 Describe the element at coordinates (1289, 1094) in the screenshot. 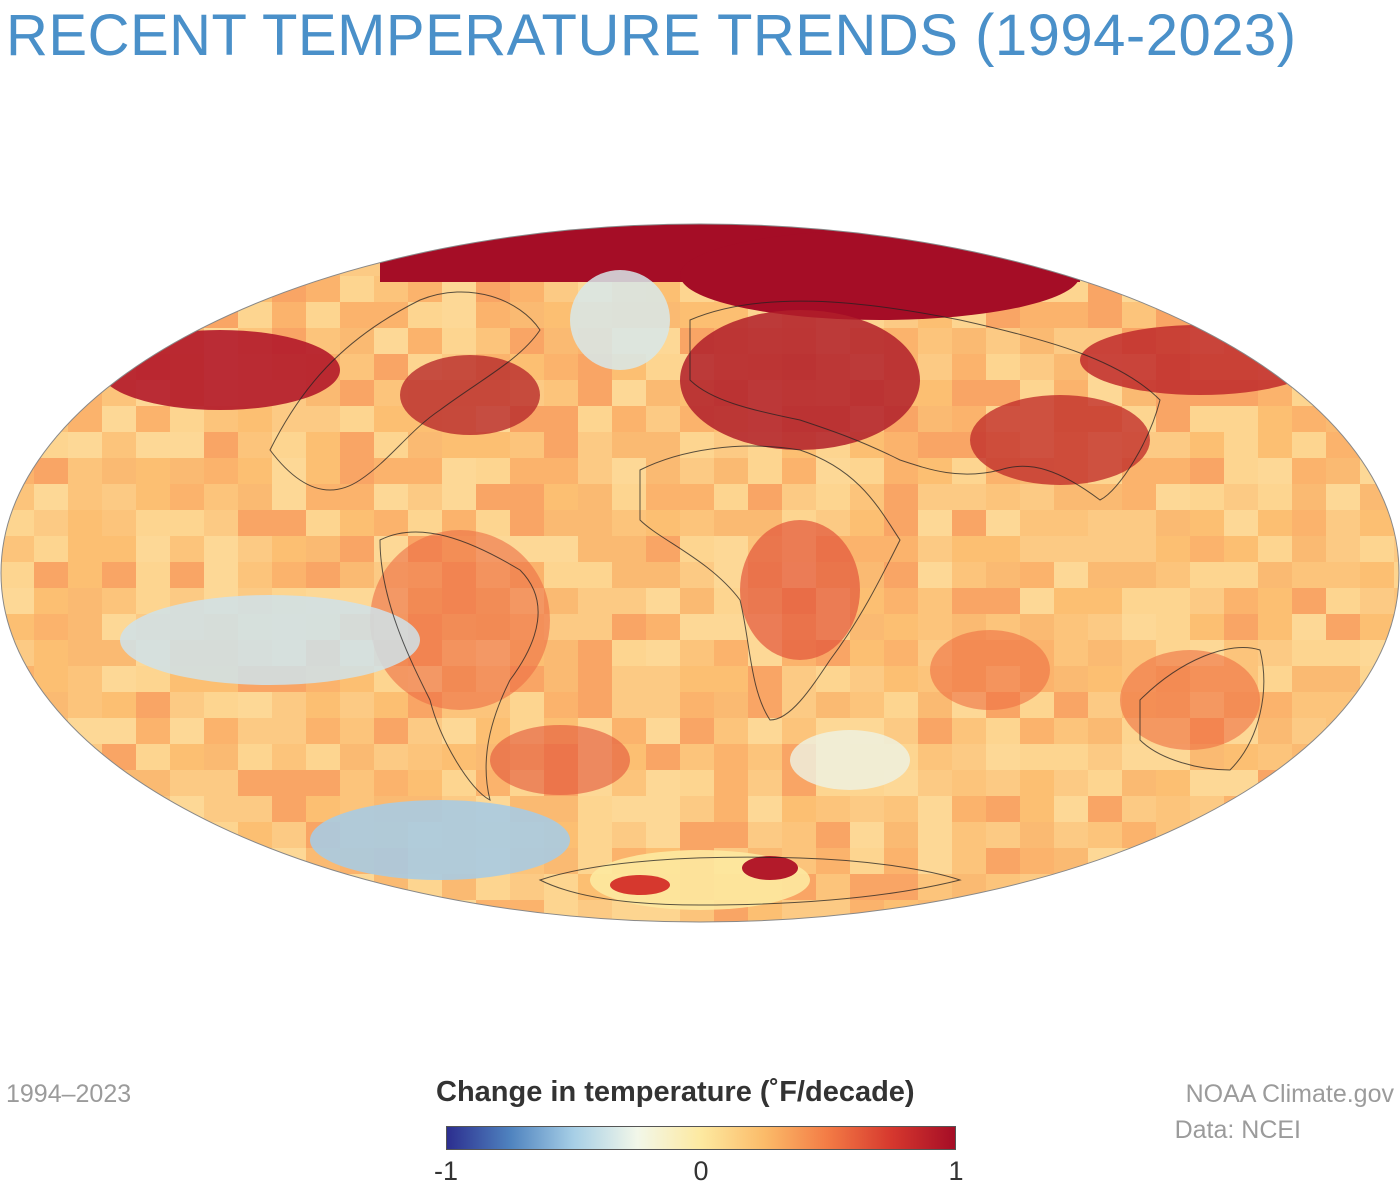

I see `source-credit: NOAA Climate.gov` at that location.